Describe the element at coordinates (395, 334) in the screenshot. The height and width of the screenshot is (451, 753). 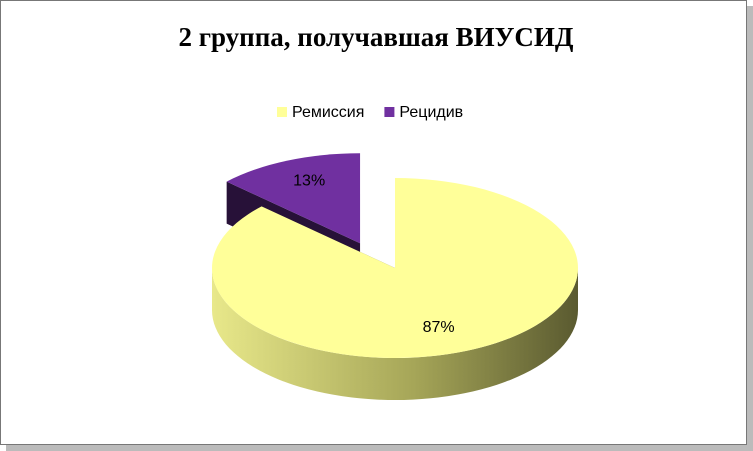
I see `slice-side` at that location.